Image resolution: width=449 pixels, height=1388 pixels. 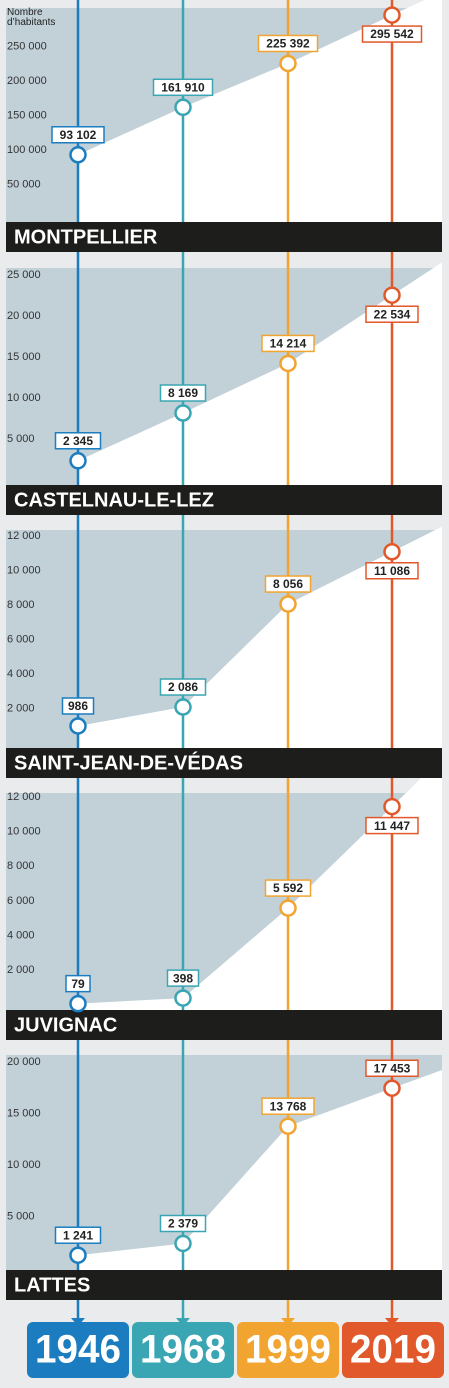 I want to click on year-label: 1999, so click(x=288, y=1350).